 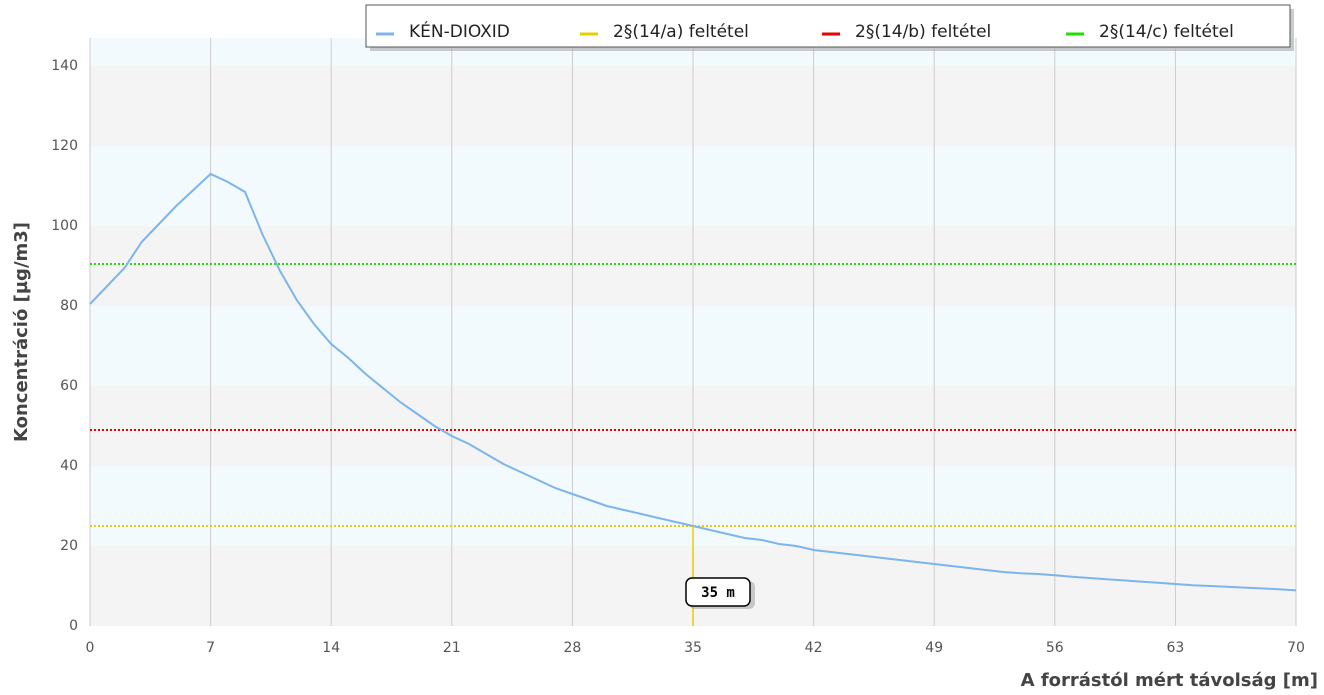 I want to click on x-tick-label: 21, so click(x=452, y=648).